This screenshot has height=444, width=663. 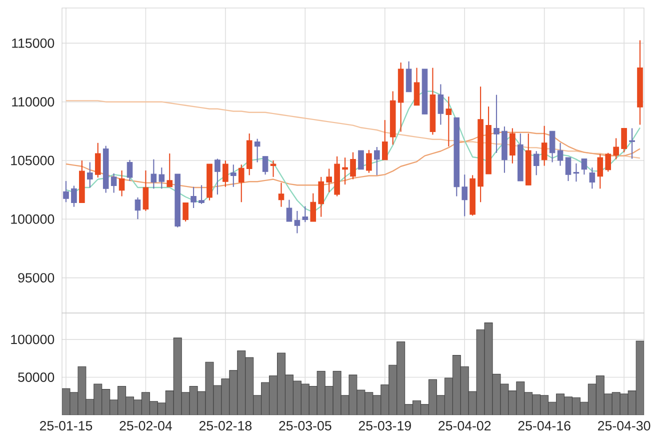 What do you see at coordinates (305, 425) in the screenshot?
I see `x-tick-label: 25-03-05` at bounding box center [305, 425].